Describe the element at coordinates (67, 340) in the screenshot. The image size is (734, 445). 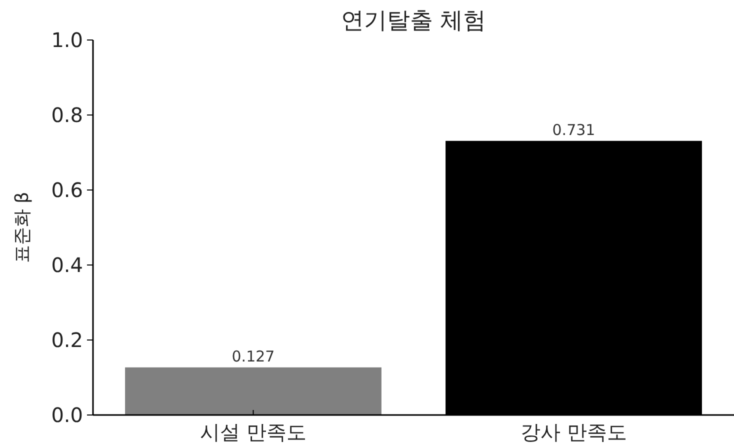
I see `y-tick-label: 0.2` at that location.